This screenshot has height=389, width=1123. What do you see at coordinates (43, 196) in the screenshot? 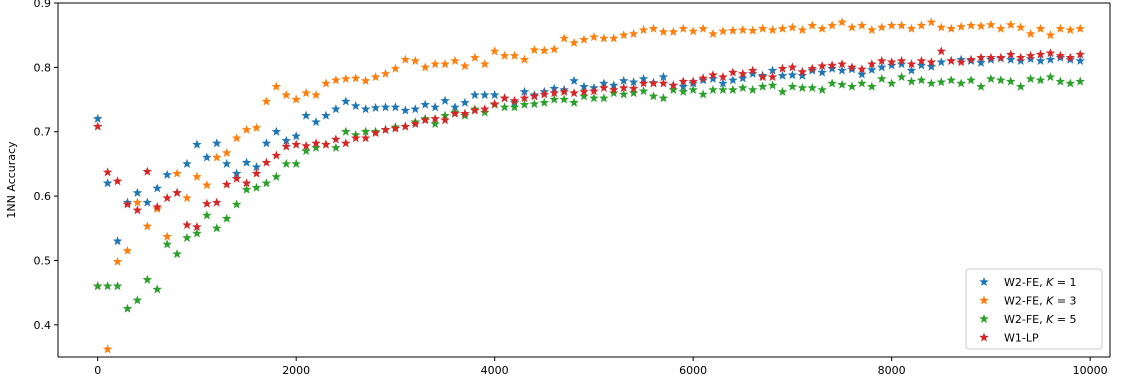
I see `y-tick-label: 0.6` at bounding box center [43, 196].